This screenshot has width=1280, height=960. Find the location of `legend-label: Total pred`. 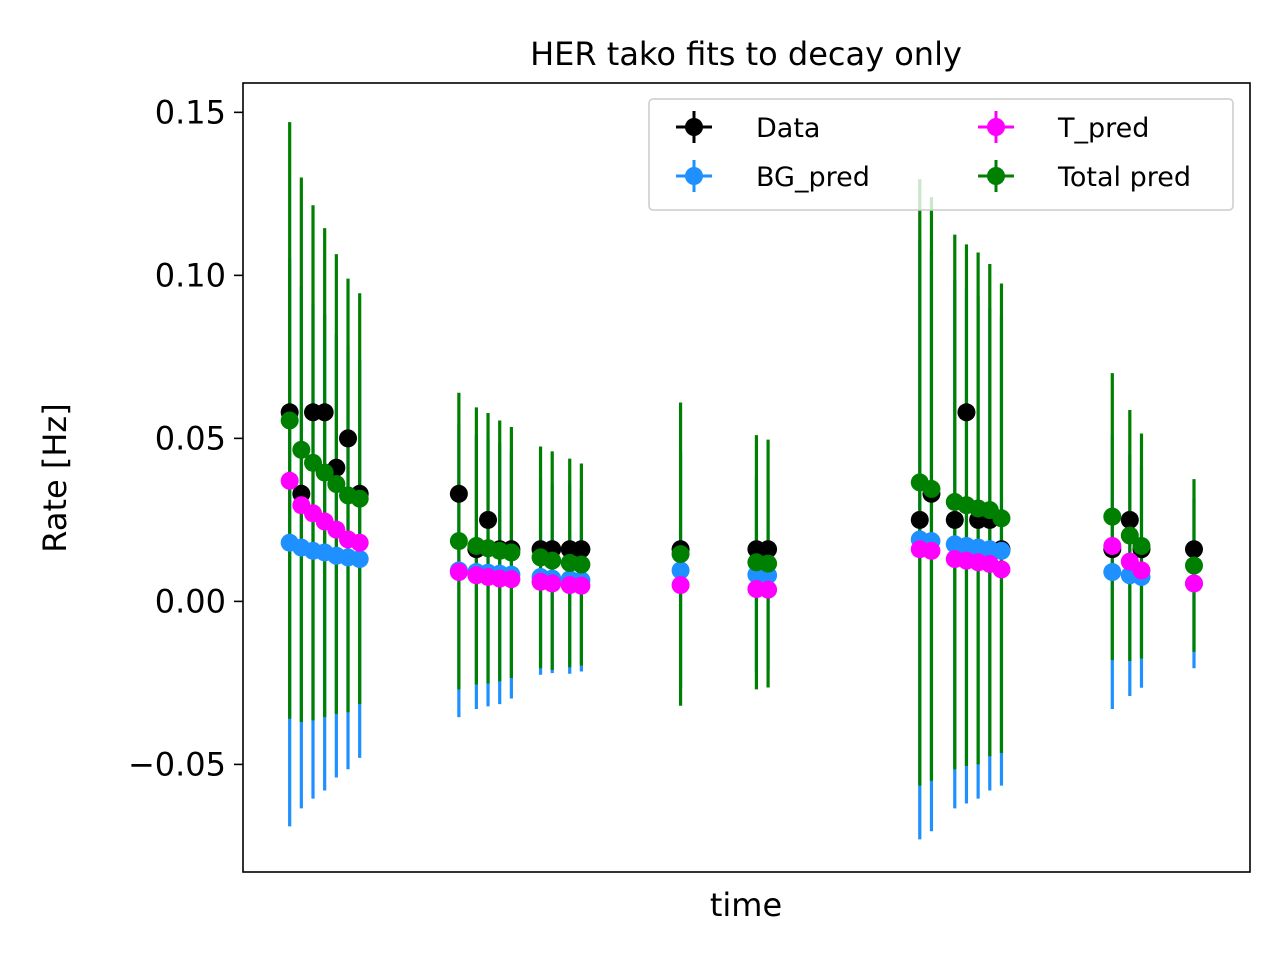

legend-label: Total pred is located at coordinates (1124, 177).